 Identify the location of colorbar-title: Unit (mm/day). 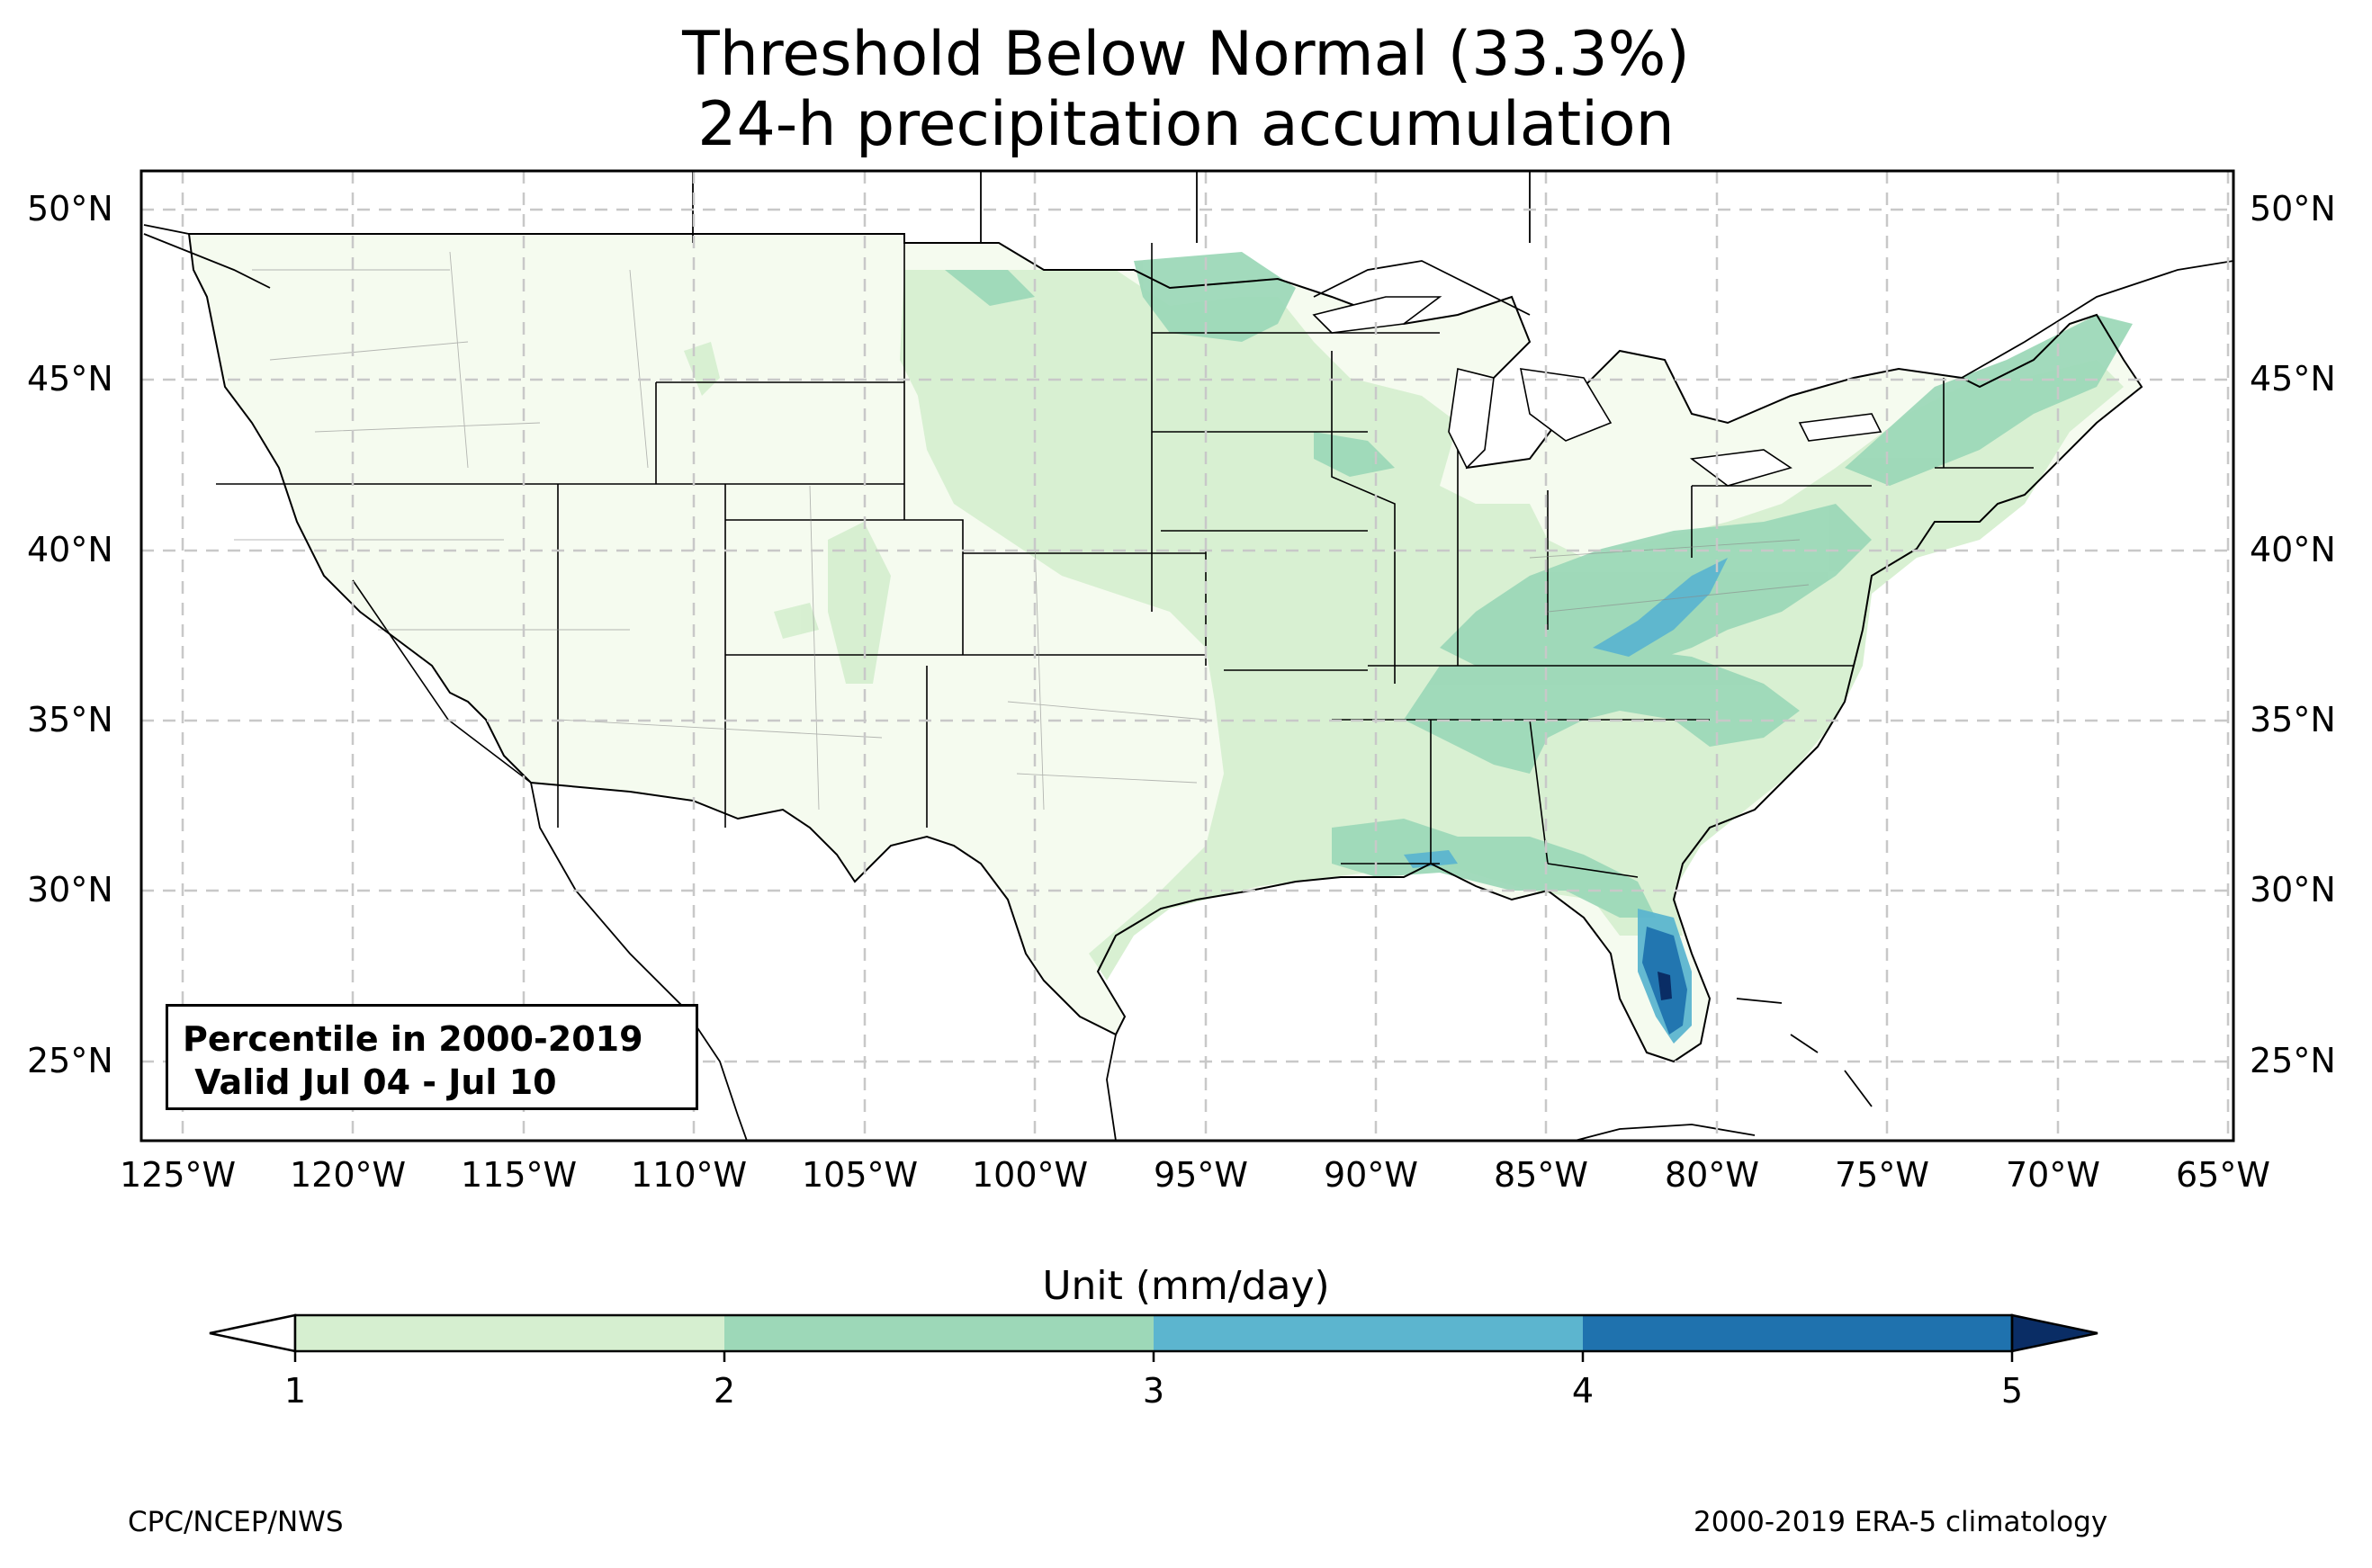
(1186, 1286).